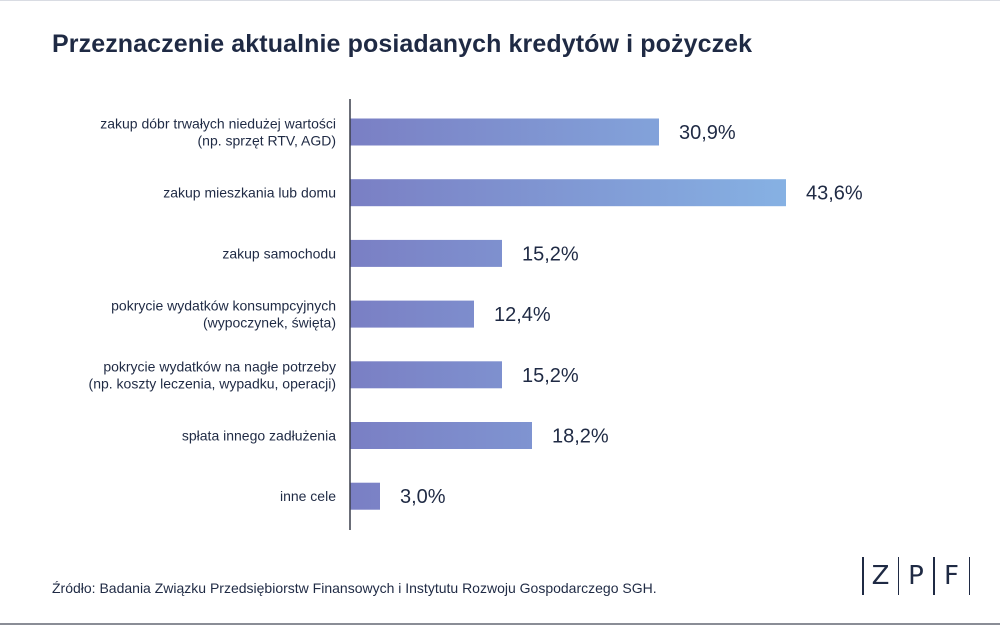  What do you see at coordinates (308, 496) in the screenshot?
I see `category-label: inne cele` at bounding box center [308, 496].